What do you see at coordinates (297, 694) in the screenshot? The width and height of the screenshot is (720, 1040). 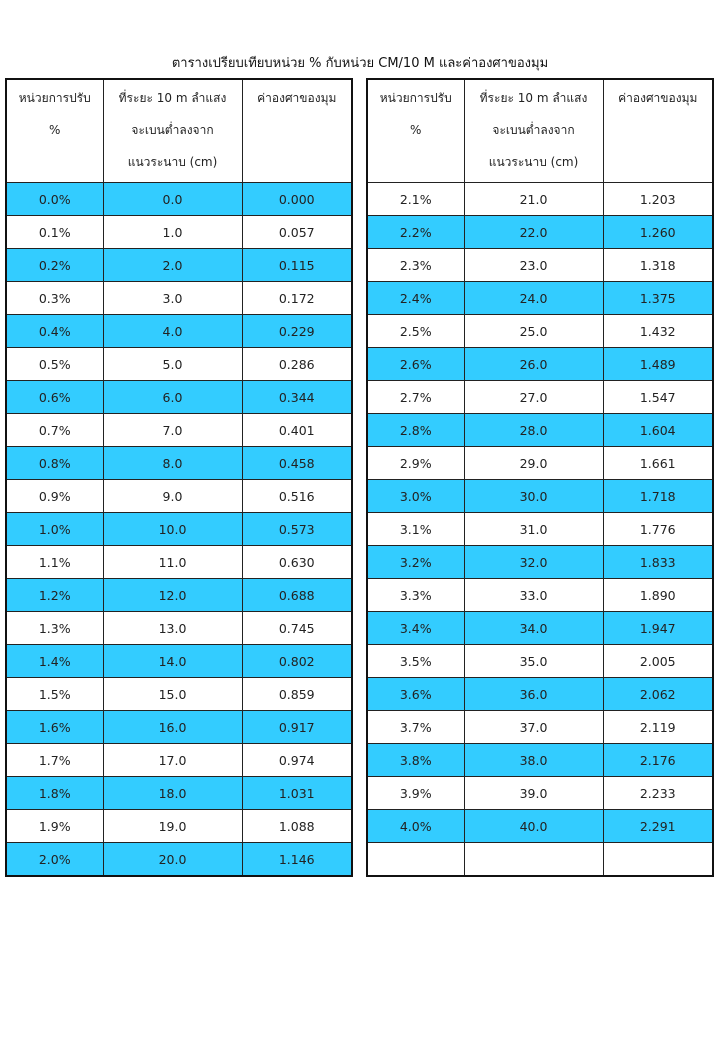 I see `cell-angle: 0.859` at bounding box center [297, 694].